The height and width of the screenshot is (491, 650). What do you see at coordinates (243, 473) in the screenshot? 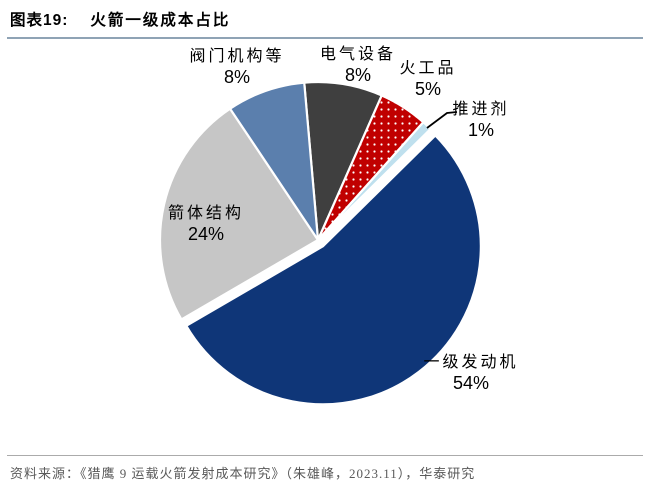
I see `source-note: 资料来源：《猎鹰 9 运载火箭发射成本研究》（朱雄峰，2023.11），华泰研究` at bounding box center [243, 473].